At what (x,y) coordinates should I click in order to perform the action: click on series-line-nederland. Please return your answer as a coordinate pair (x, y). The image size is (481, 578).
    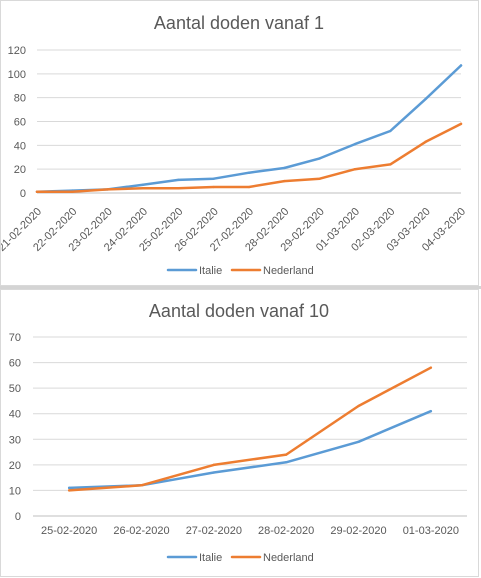
    Looking at the image, I should click on (249, 158).